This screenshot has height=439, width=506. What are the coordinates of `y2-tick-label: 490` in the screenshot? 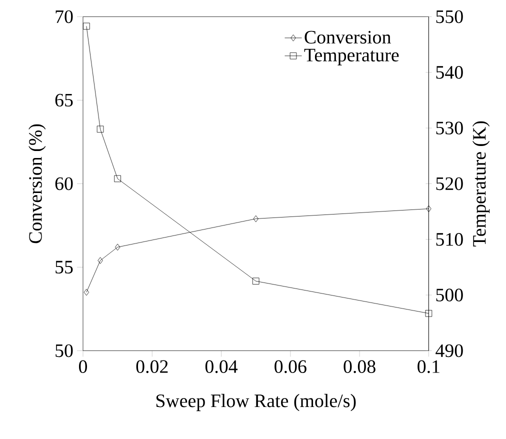 It's located at (449, 351).